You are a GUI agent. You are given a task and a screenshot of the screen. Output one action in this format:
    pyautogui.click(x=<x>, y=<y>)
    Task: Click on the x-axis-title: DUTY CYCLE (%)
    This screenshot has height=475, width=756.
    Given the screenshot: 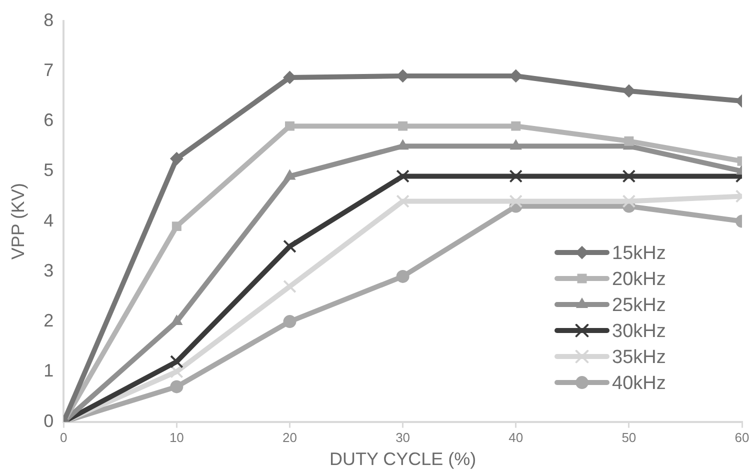 What is the action you would take?
    pyautogui.click(x=402, y=459)
    